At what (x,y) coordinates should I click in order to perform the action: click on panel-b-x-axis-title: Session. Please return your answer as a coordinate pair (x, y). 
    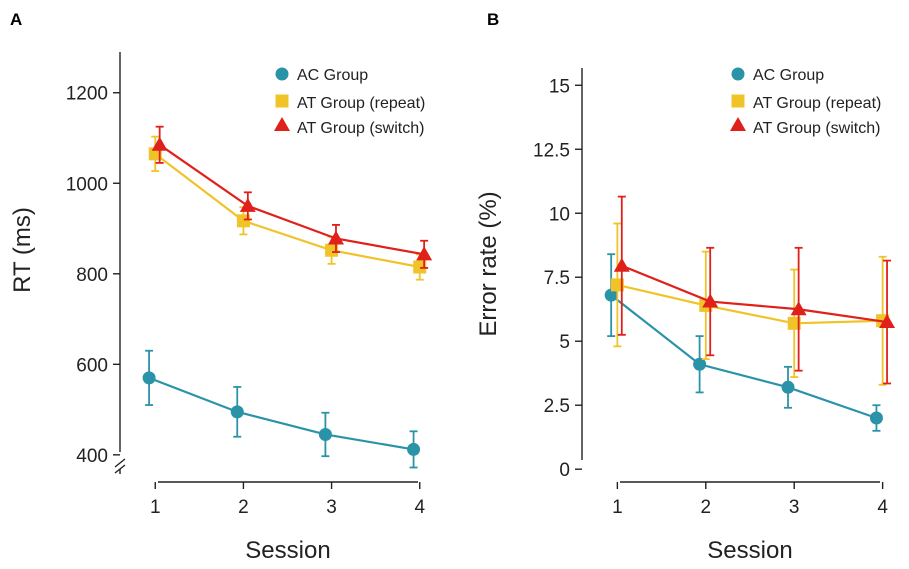
    Looking at the image, I should click on (749, 550).